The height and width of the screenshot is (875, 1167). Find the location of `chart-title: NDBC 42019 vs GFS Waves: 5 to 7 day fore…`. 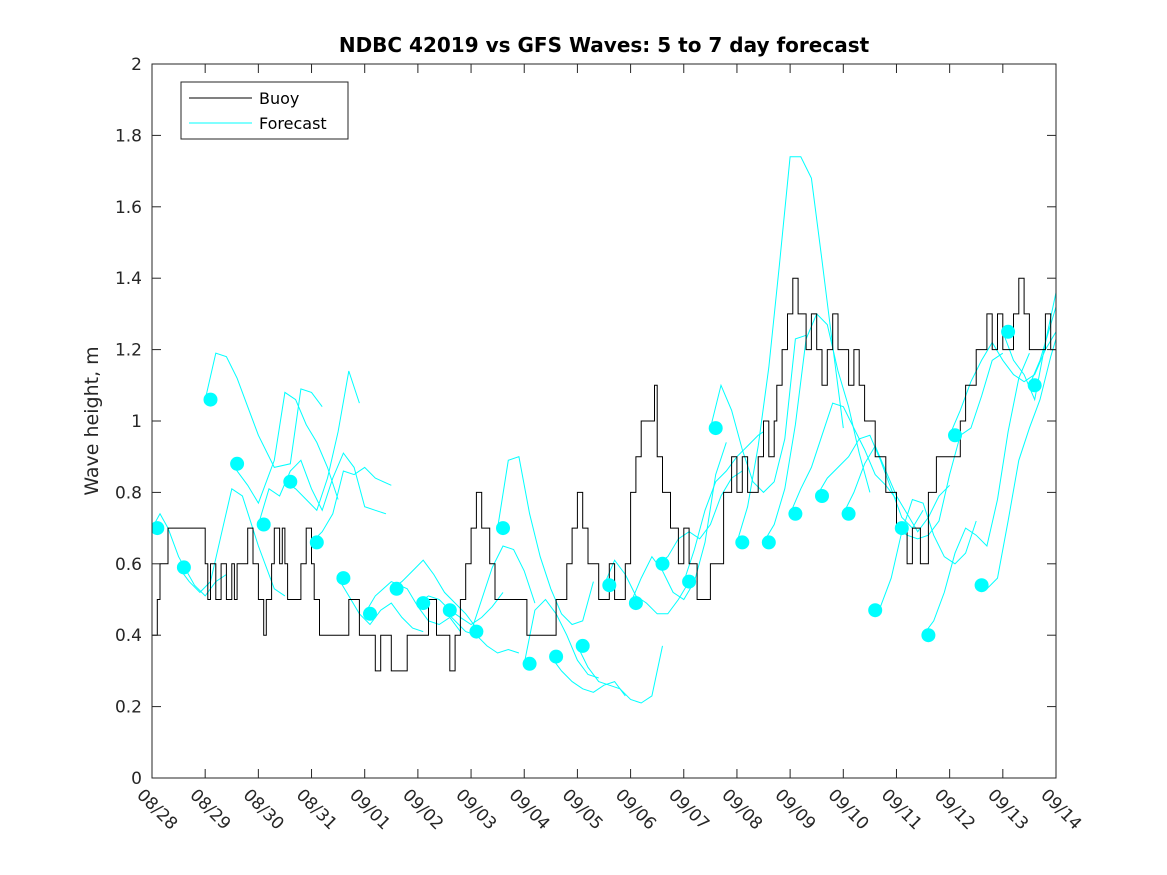

chart-title: NDBC 42019 vs GFS Waves: 5 to 7 day fore… is located at coordinates (604, 45).